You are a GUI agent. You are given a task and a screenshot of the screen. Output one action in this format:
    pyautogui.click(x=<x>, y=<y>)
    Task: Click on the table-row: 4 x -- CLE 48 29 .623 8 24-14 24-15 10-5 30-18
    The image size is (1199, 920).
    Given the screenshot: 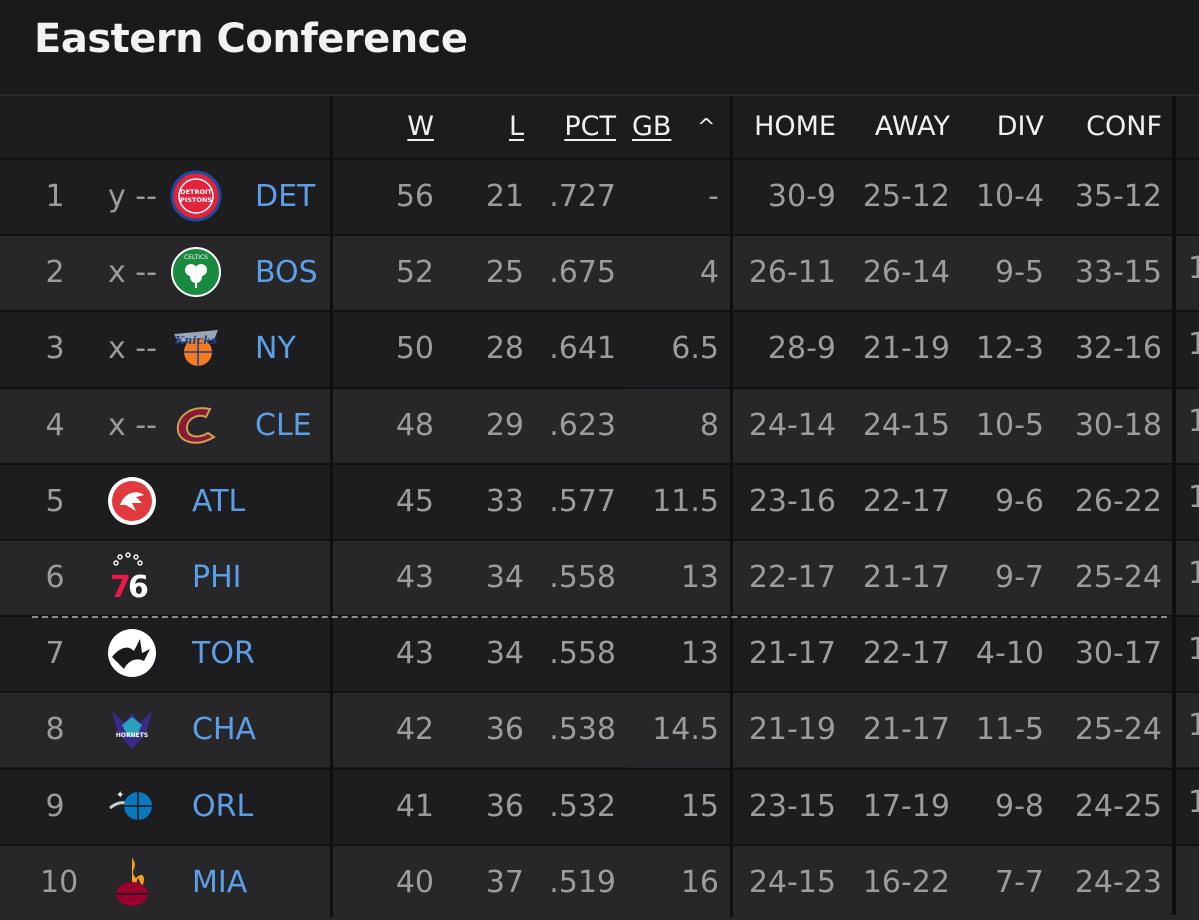 What is the action you would take?
    pyautogui.click(x=599, y=424)
    